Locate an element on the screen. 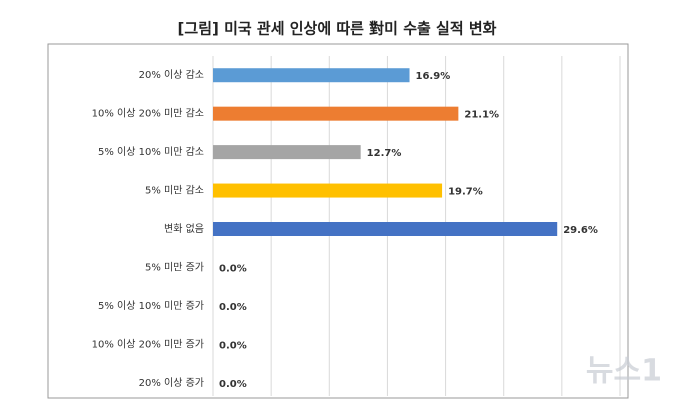 This screenshot has width=674, height=406. value-label: 16.9% is located at coordinates (433, 76).